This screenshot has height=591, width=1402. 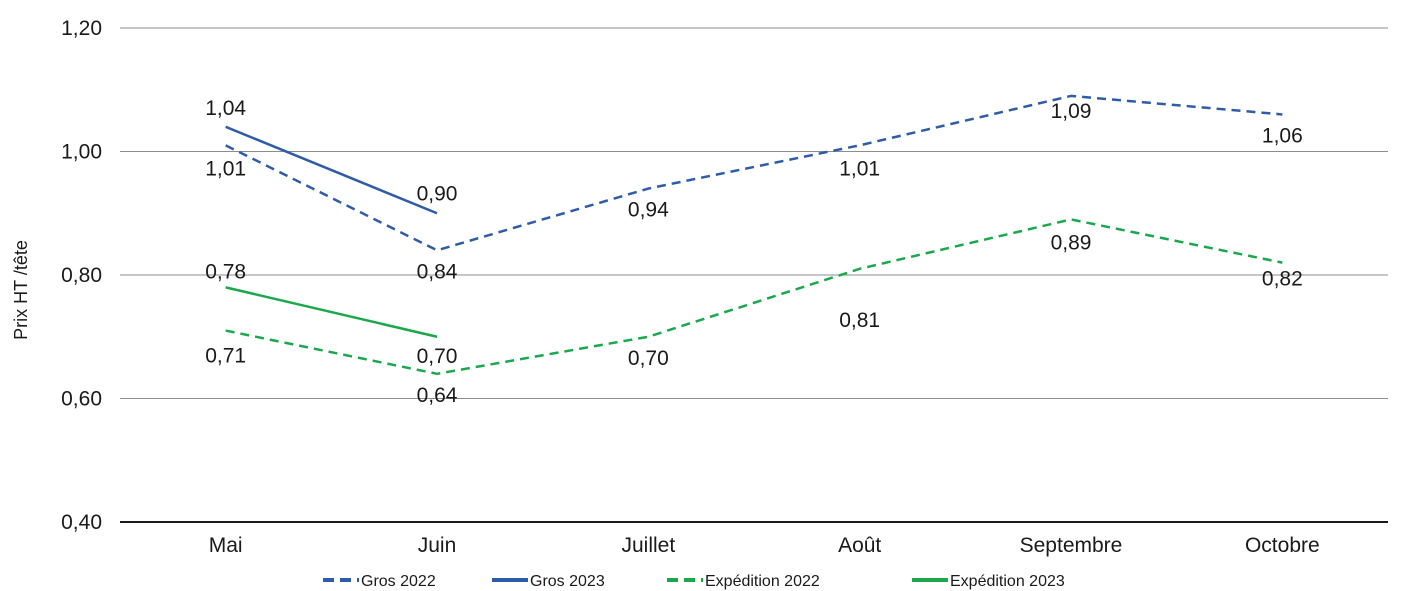 I want to click on data-label-expedition-2022: 0,82, so click(x=1282, y=279).